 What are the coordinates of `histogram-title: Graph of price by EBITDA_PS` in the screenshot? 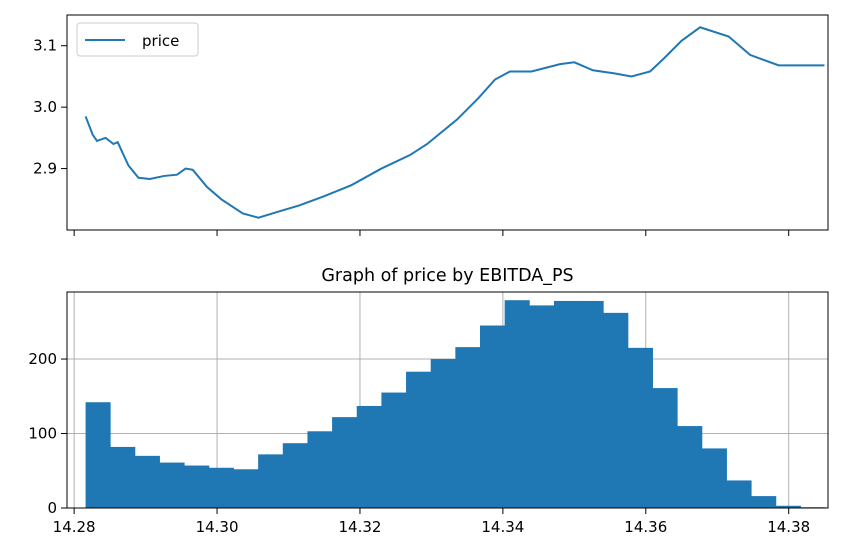 It's located at (447, 276).